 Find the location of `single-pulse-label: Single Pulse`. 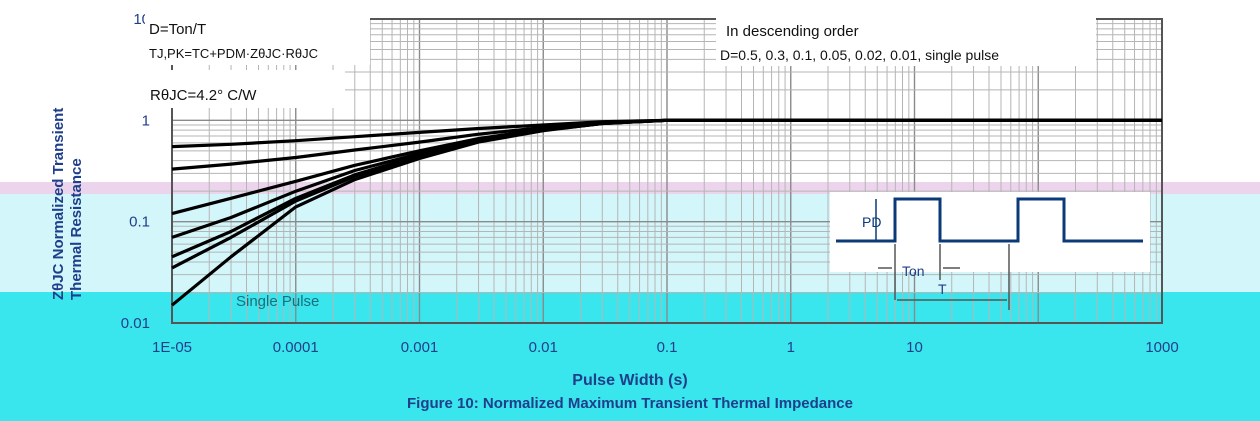

single-pulse-label: Single Pulse is located at coordinates (277, 301).